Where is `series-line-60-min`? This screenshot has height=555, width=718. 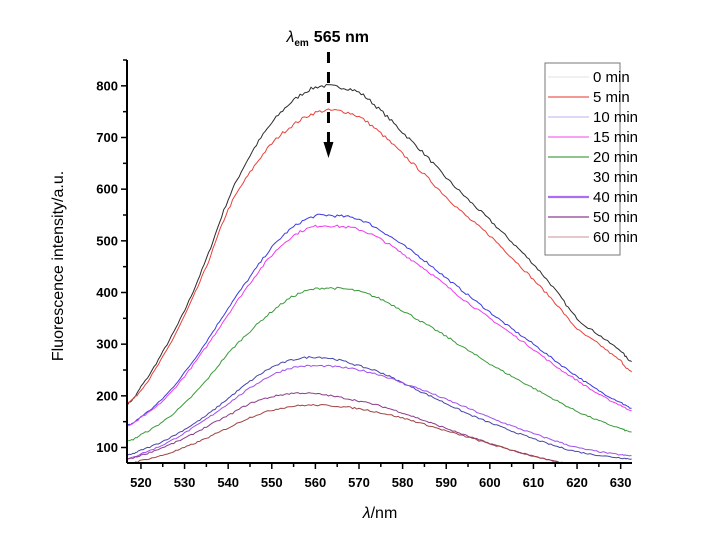
series-line-60-min is located at coordinates (349, 433).